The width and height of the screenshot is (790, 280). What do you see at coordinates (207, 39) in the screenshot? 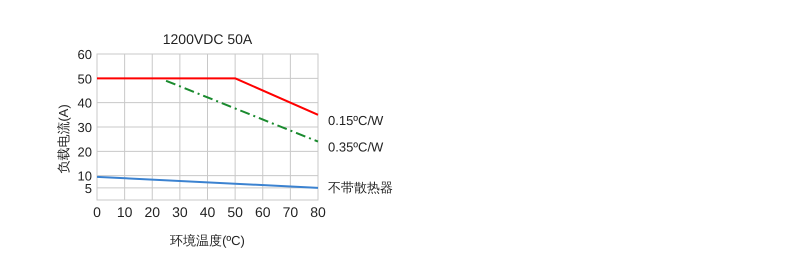
I see `chart-title: 1200VDC 50A` at bounding box center [207, 39].